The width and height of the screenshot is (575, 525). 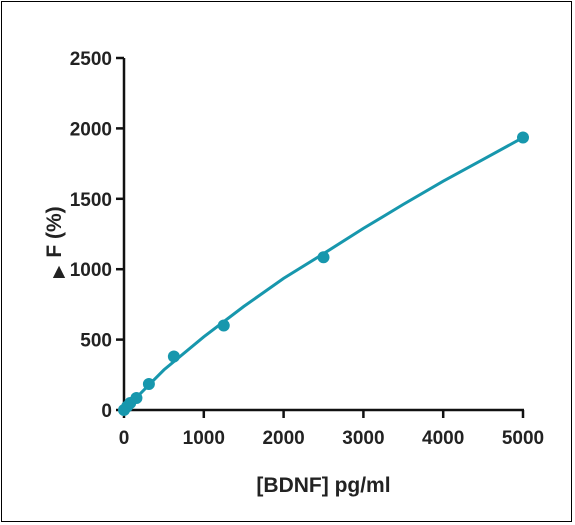 What do you see at coordinates (97, 235) in the screenshot?
I see `y-ticks: 0 500 1000 1500 2000 2500` at bounding box center [97, 235].